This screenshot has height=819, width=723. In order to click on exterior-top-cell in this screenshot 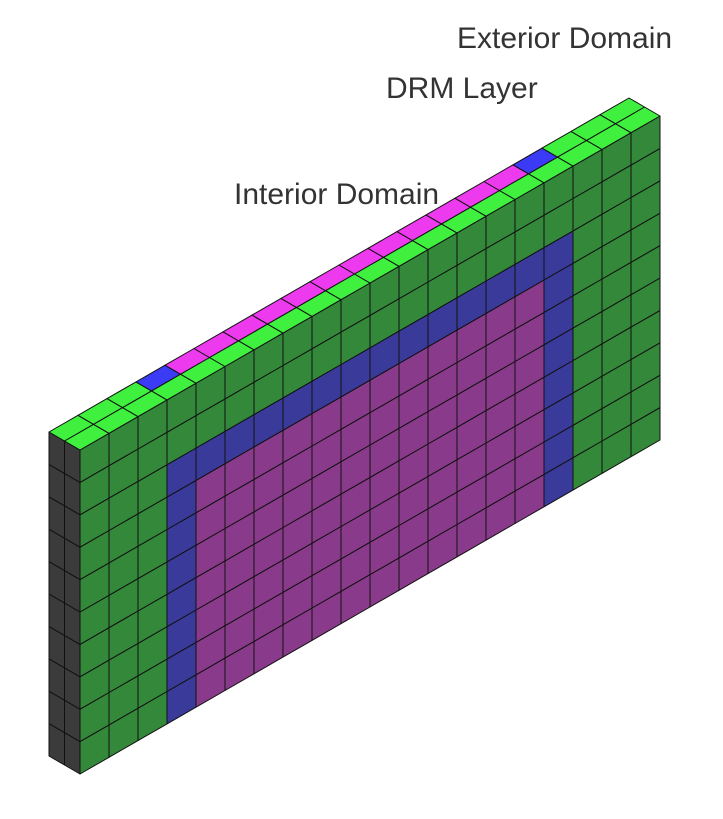, I will do `click(622, 111)`.